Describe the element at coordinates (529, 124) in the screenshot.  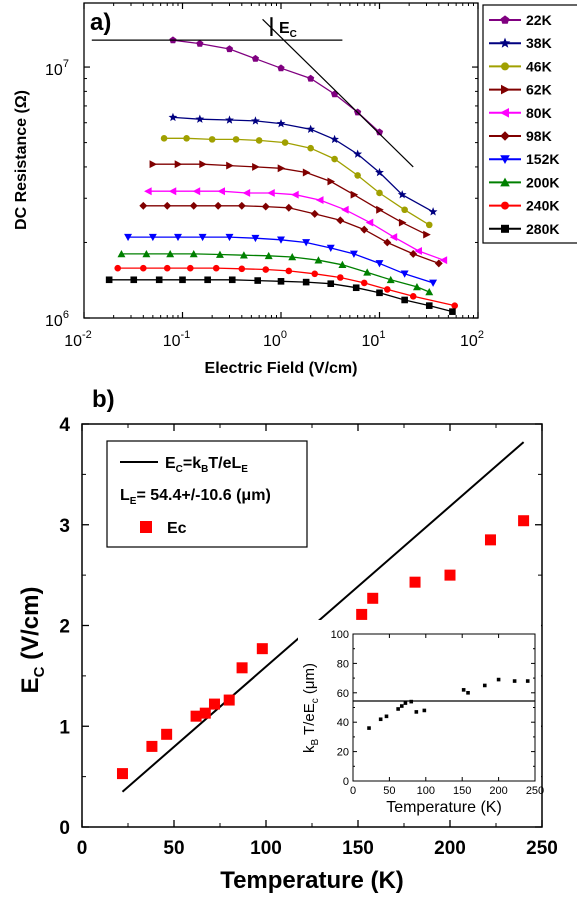
I see `legend-a-box` at that location.